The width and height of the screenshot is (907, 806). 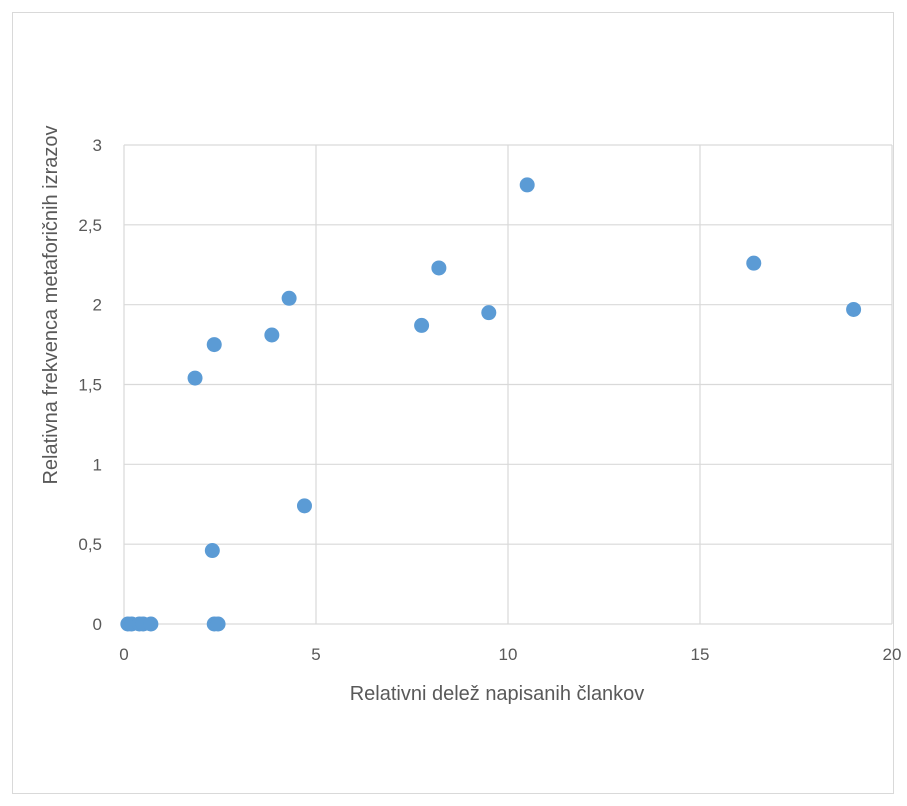 I want to click on y-tick-label: 0,5, so click(x=90, y=544).